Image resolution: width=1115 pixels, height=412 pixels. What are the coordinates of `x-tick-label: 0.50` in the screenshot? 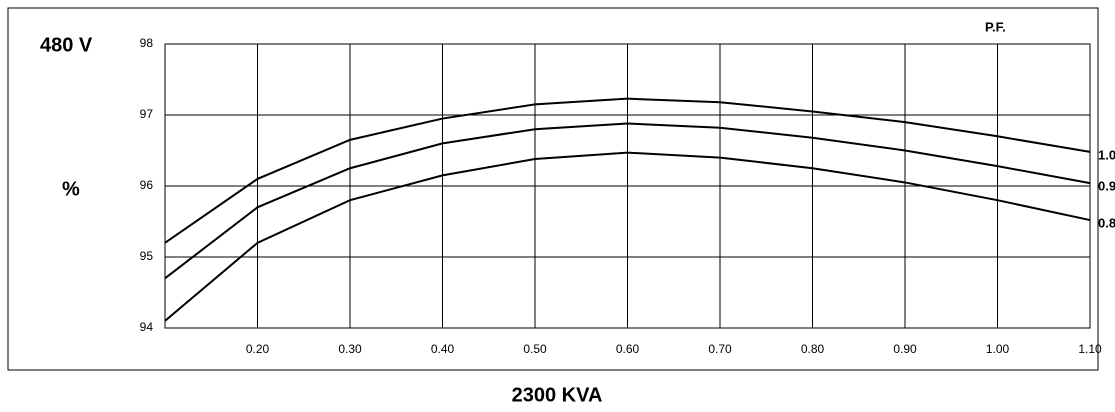 It's located at (535, 349).